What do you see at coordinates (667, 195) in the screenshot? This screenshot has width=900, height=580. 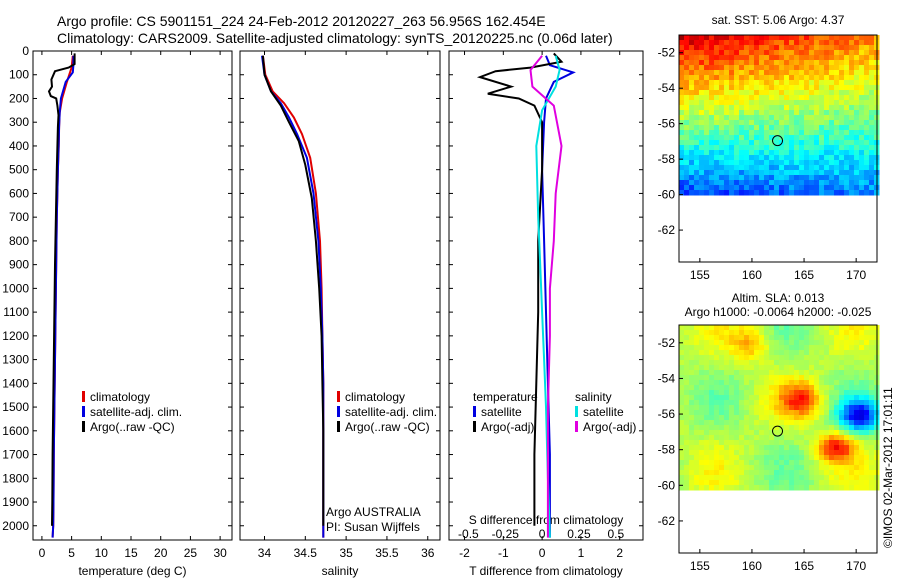 I see `map-y-label: -60` at bounding box center [667, 195].